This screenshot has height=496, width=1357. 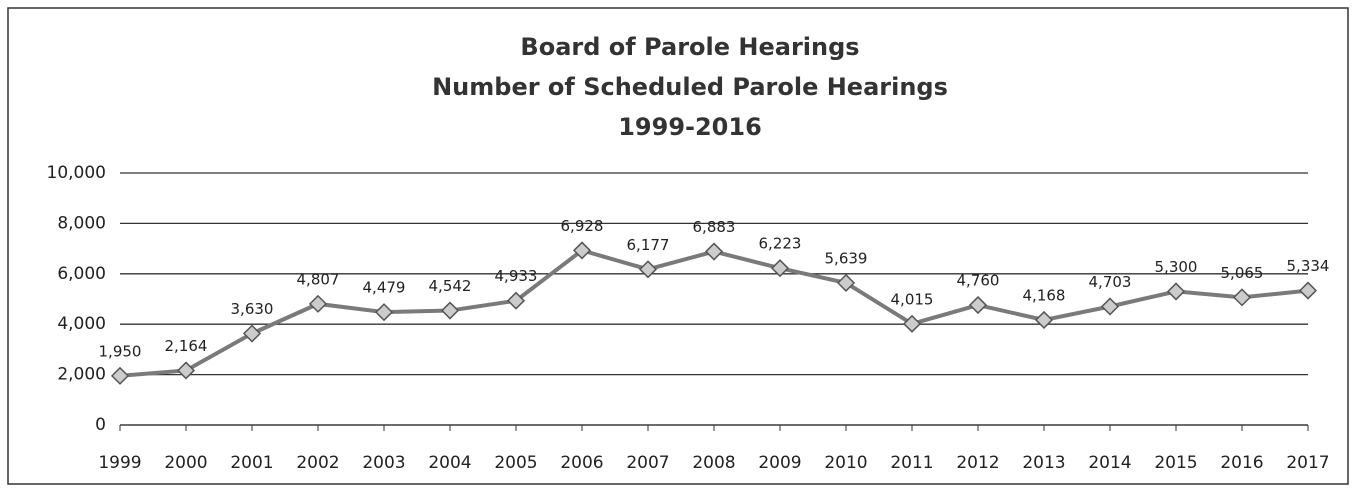 What do you see at coordinates (186, 346) in the screenshot?
I see `data-label: 2,164` at bounding box center [186, 346].